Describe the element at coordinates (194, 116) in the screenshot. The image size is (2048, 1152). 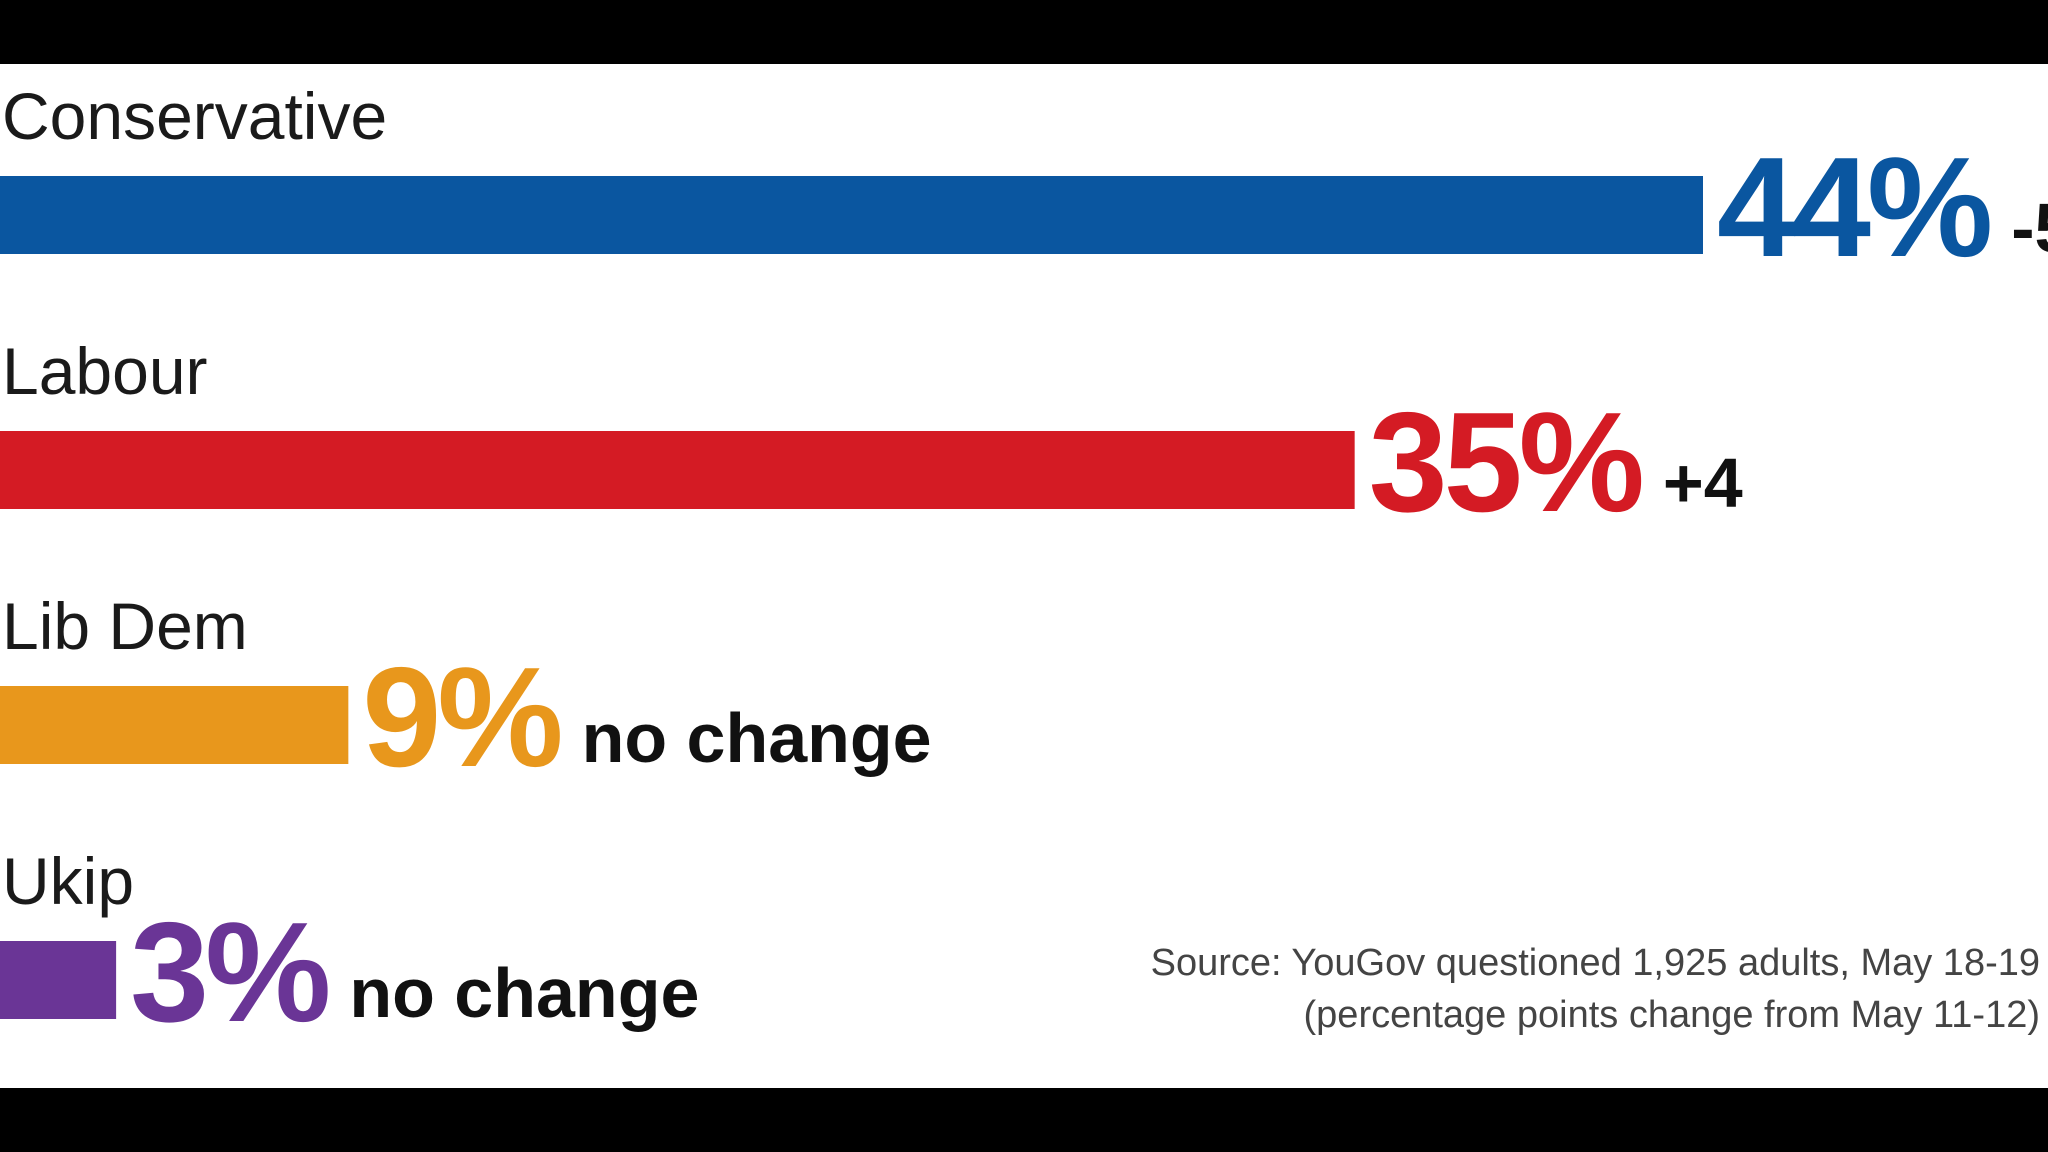
I see `category-label-conservative: Conservative` at that location.